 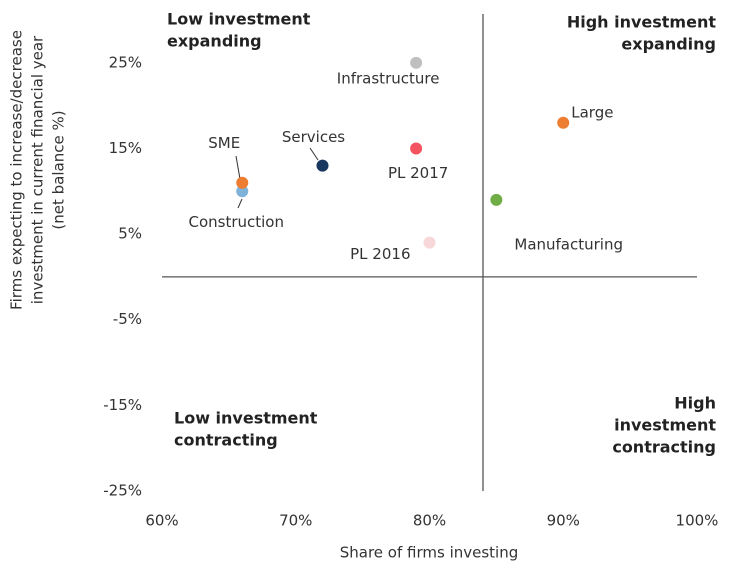 I want to click on point-label: PL 2016, so click(x=380, y=254).